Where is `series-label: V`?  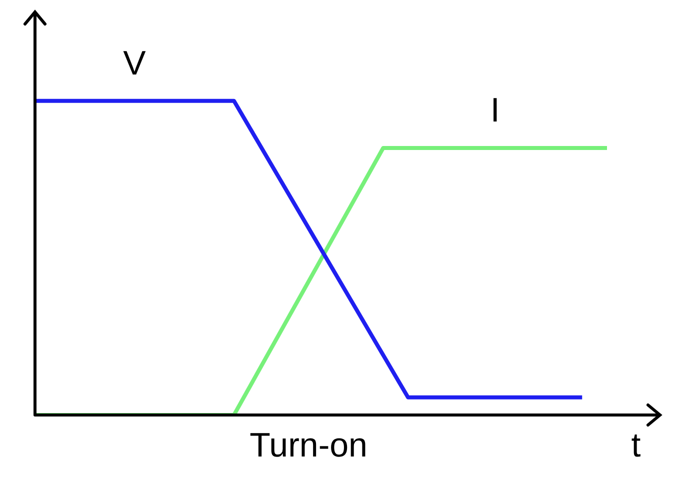
series-label: V is located at coordinates (134, 63).